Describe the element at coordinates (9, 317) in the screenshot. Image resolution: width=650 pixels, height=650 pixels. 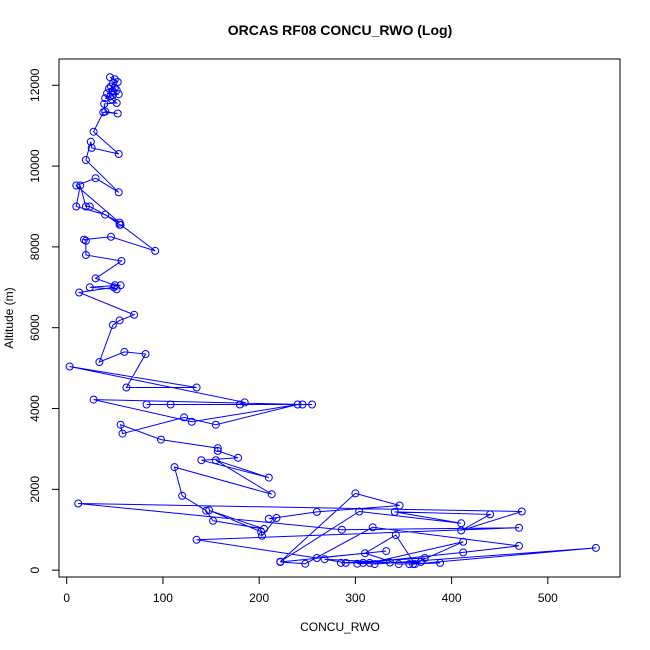
I see `y-axis-label: Altitude (m)` at that location.